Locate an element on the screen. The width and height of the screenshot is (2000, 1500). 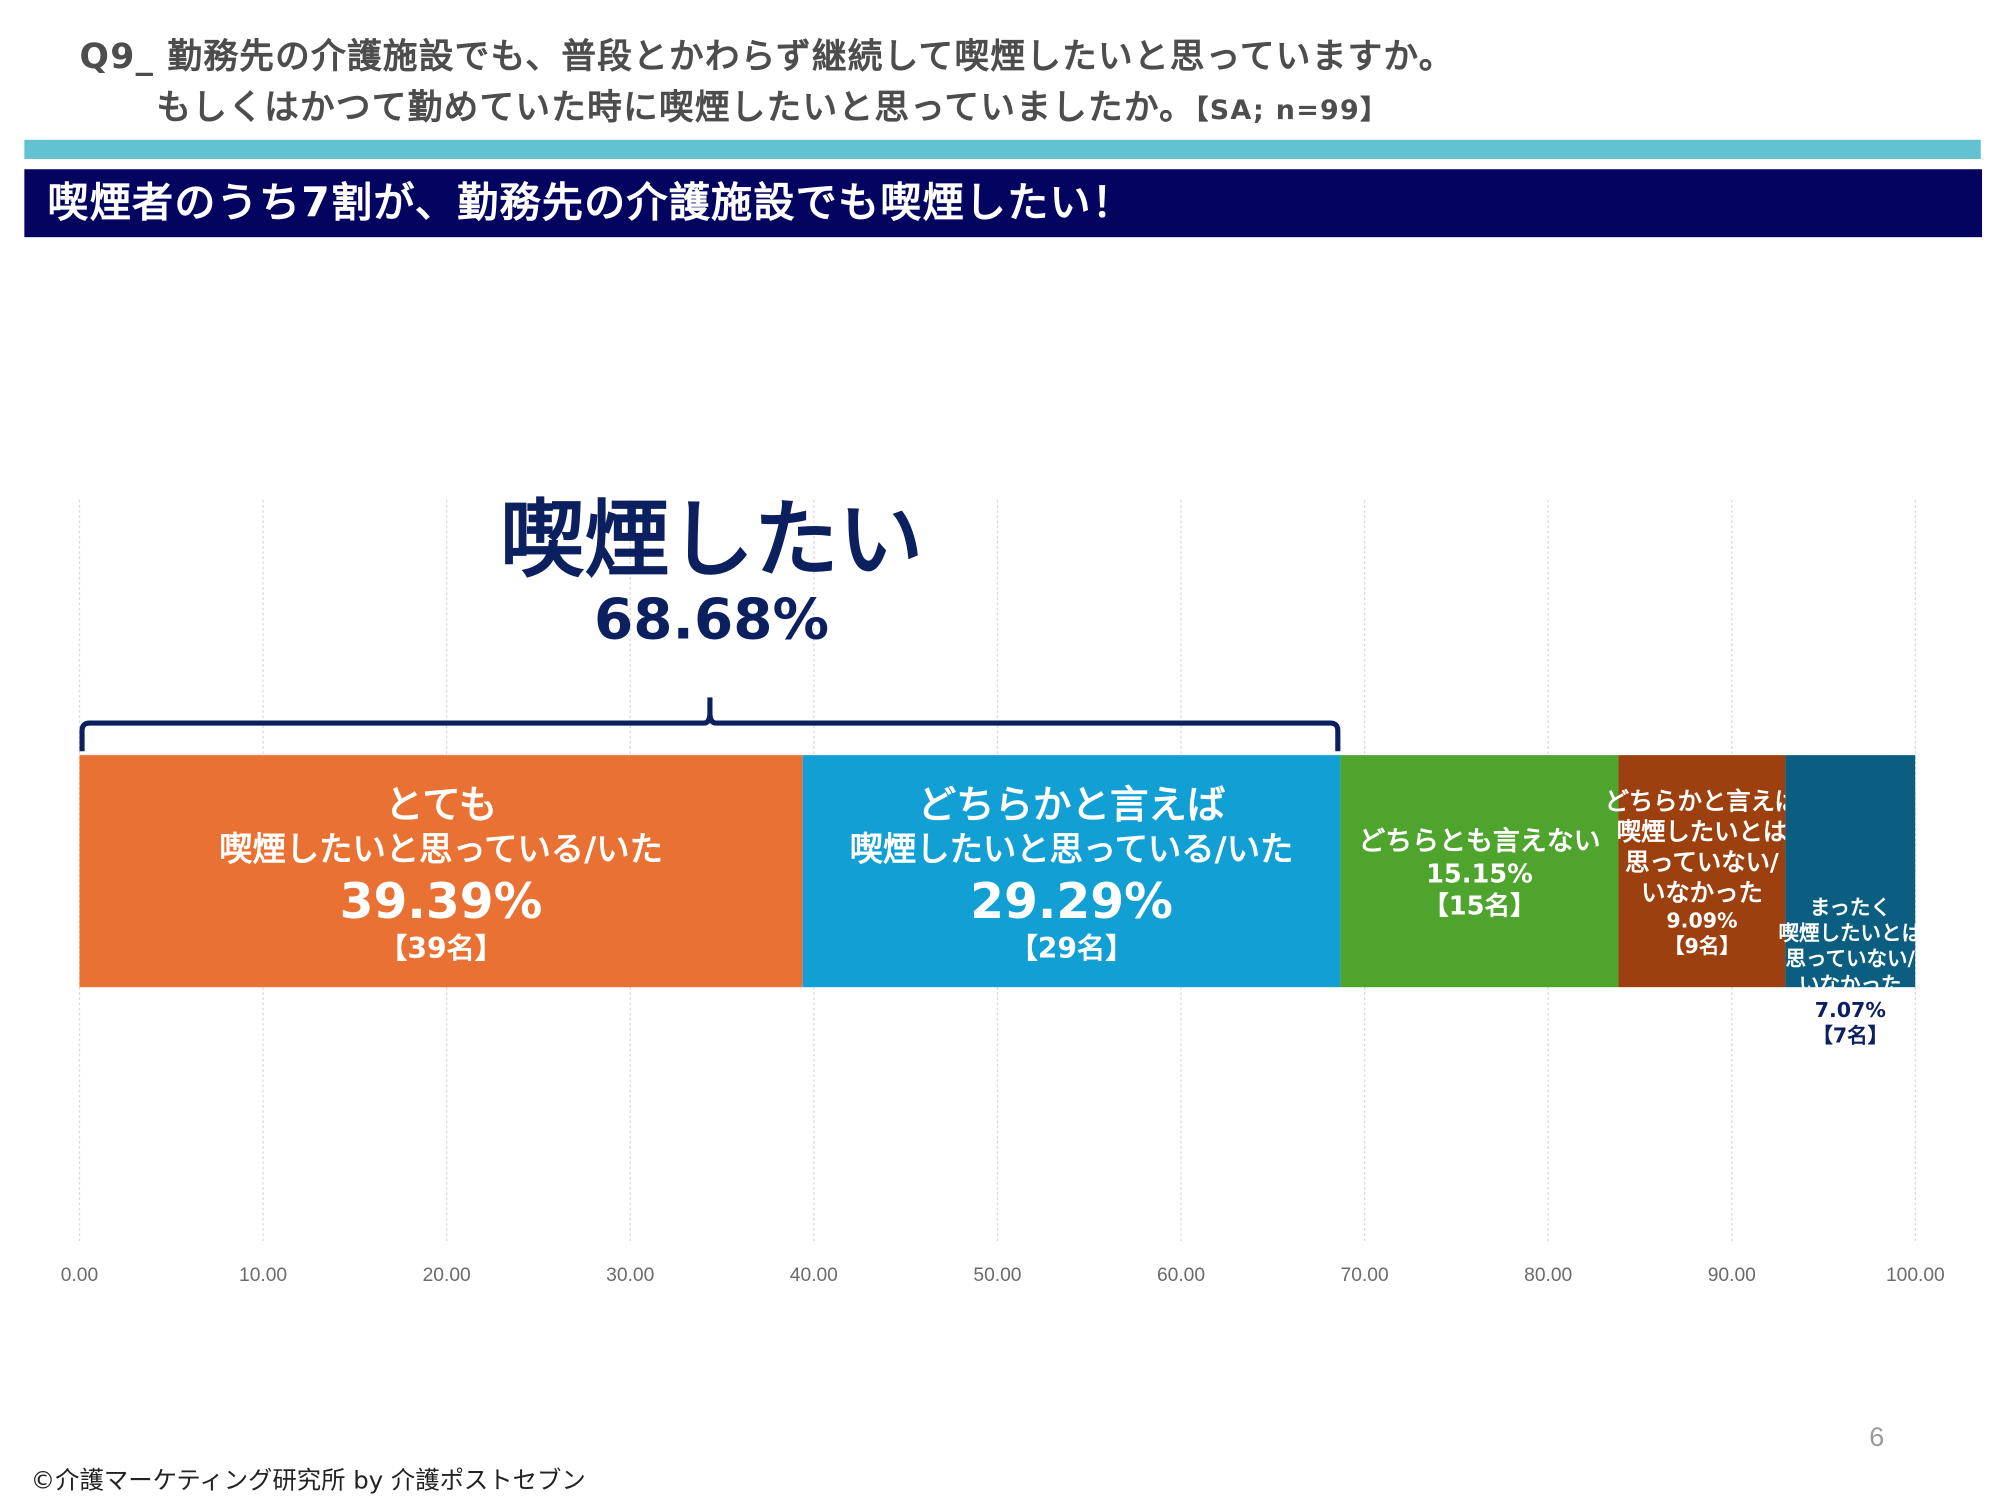
bracket-annotation is located at coordinates (710, 724).